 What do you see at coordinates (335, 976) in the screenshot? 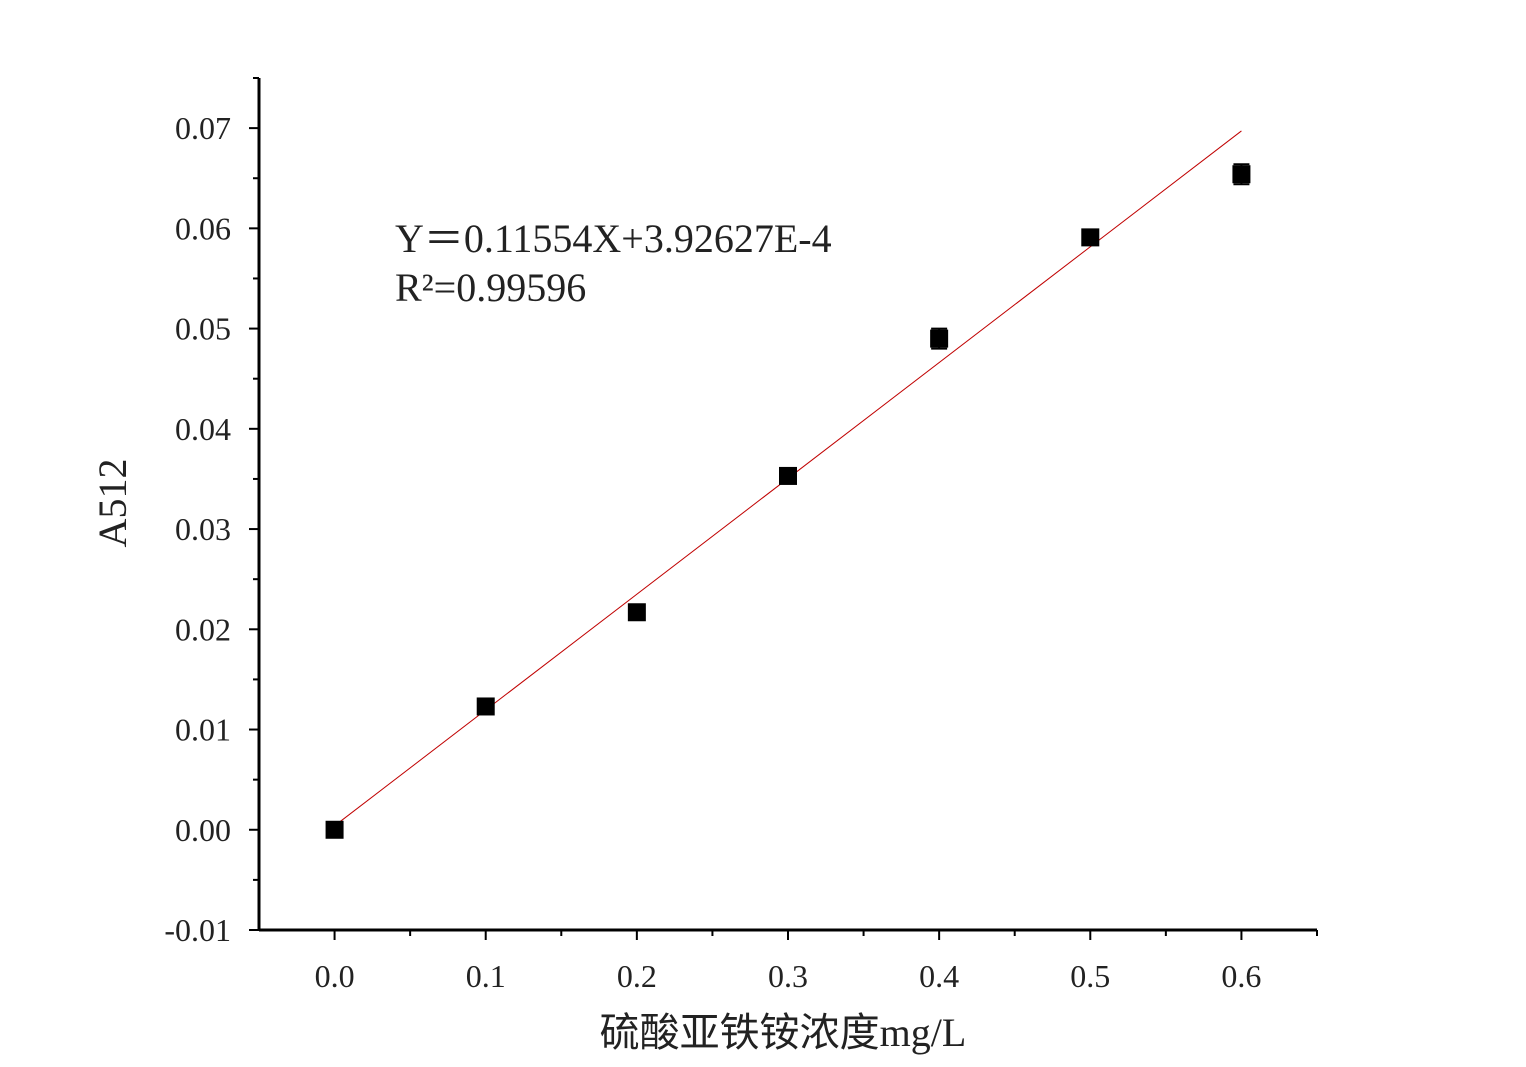
I see `x-tick-label: 0.0` at bounding box center [335, 976].